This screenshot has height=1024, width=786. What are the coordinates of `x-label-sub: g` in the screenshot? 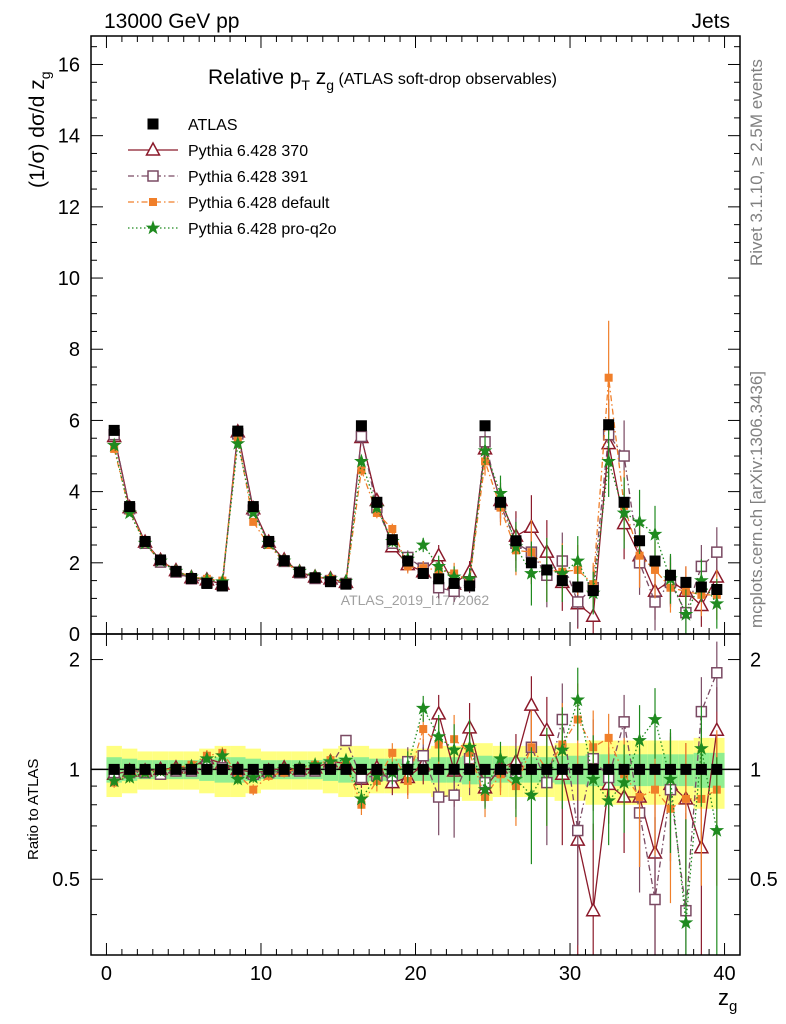 It's located at (733, 1006).